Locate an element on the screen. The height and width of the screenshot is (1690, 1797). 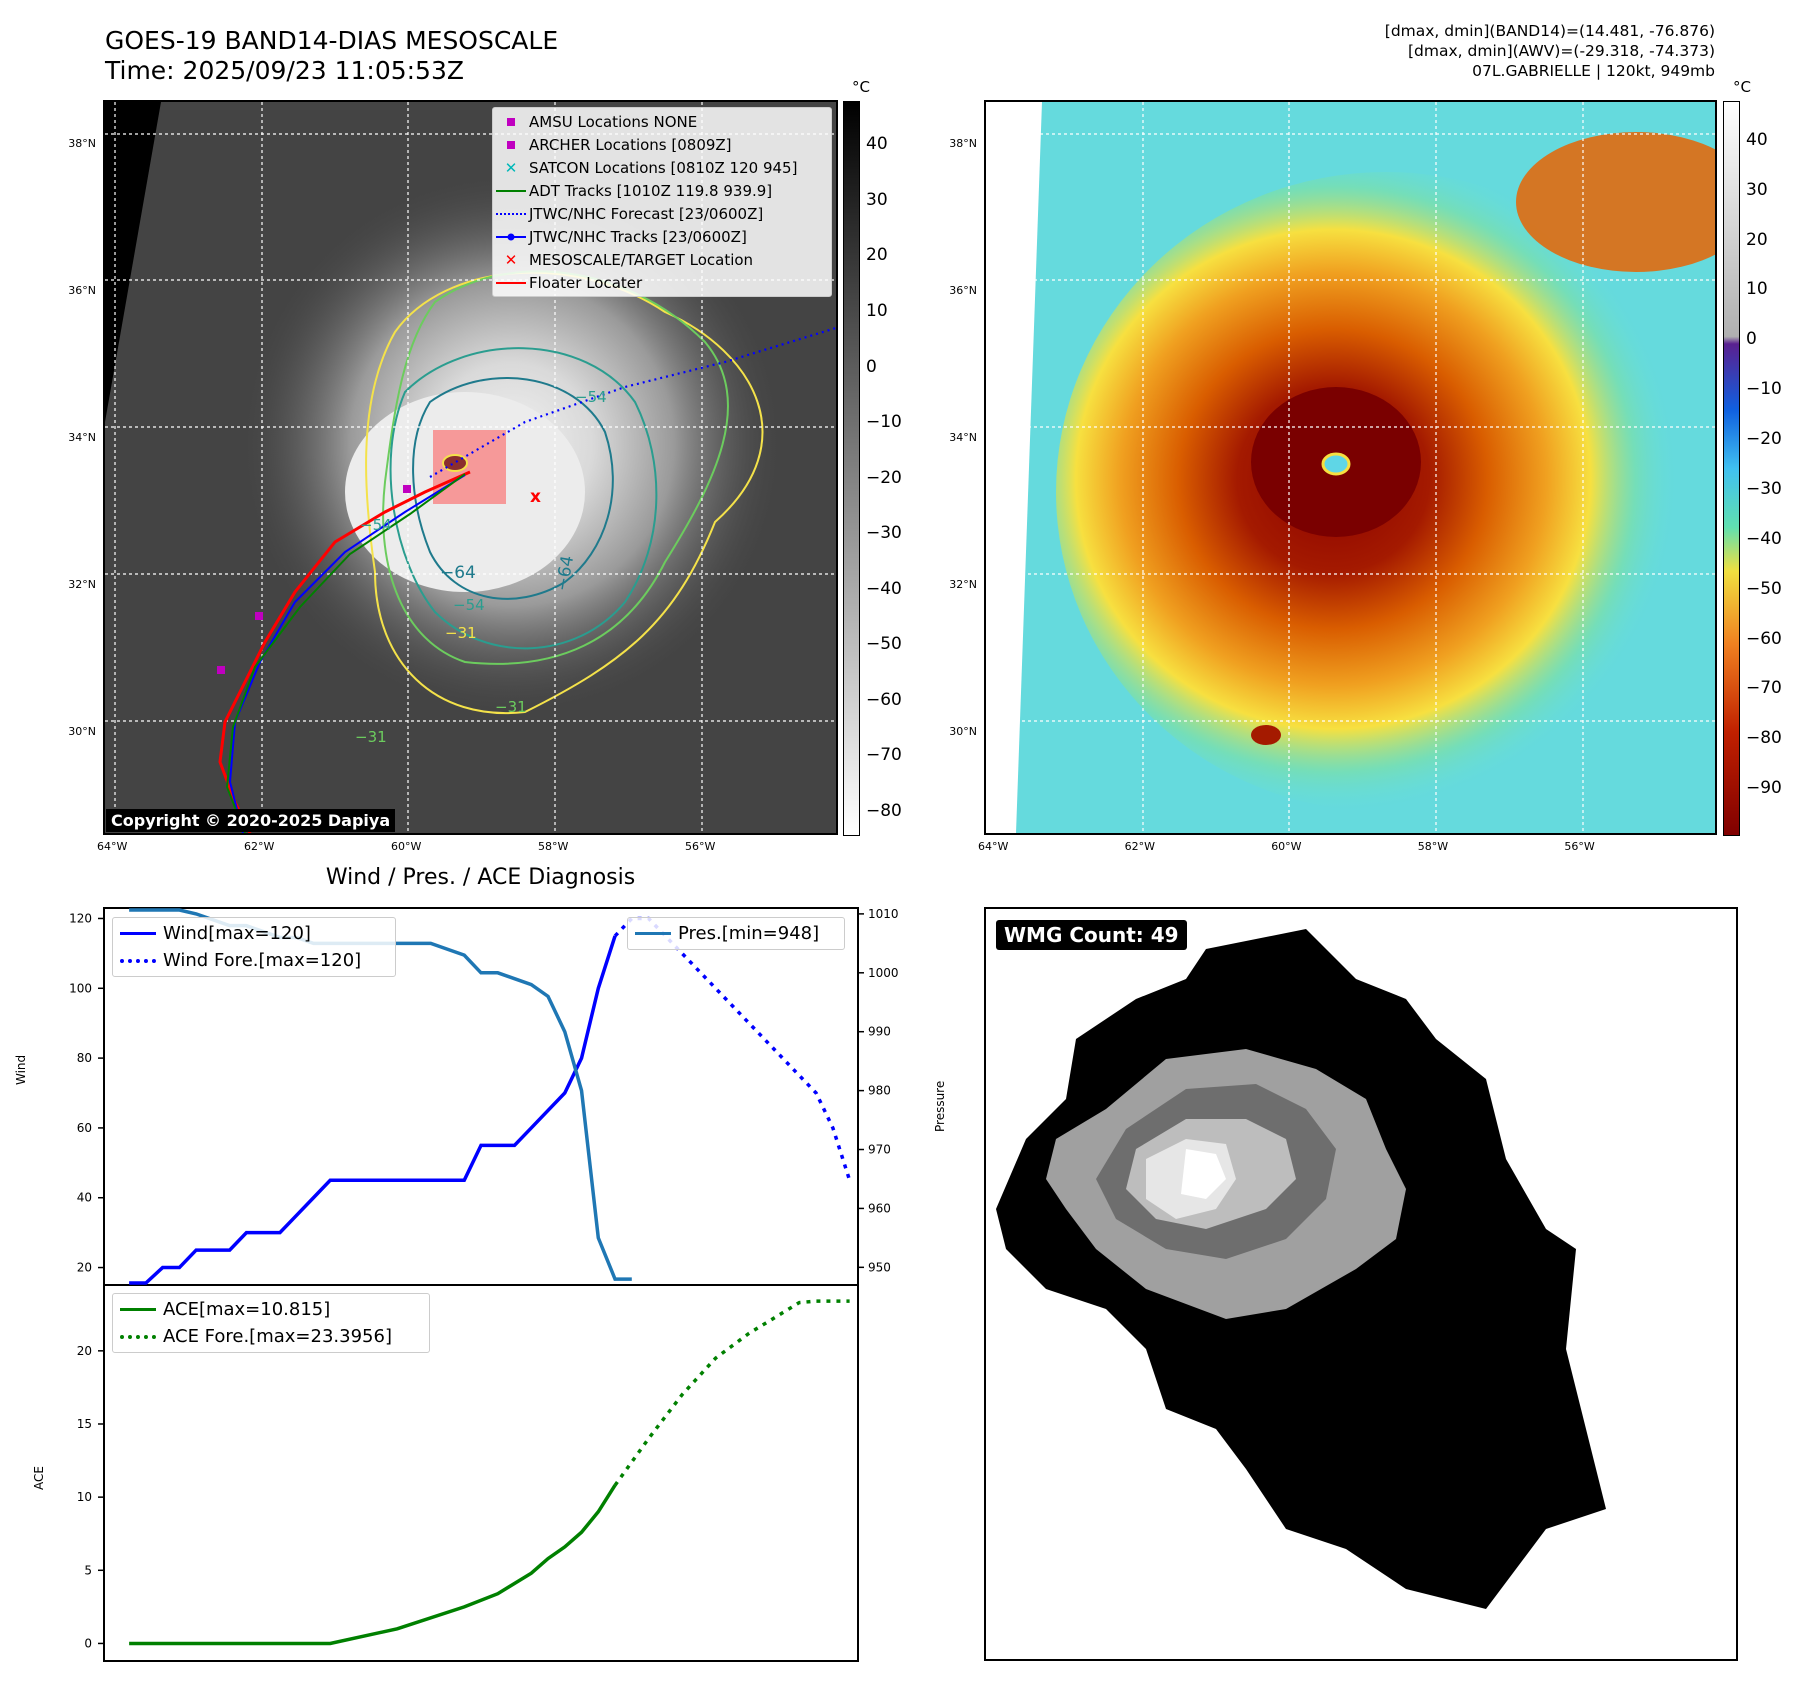
y-tick-label: 950 is located at coordinates (879, 1267).